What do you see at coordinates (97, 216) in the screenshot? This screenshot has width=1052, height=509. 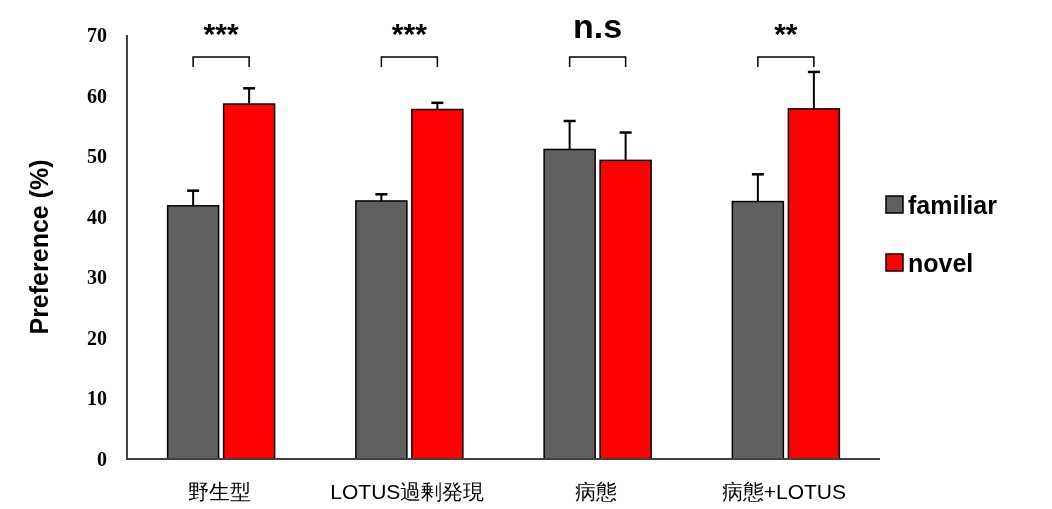 I see `y-tick-label: 40` at bounding box center [97, 216].